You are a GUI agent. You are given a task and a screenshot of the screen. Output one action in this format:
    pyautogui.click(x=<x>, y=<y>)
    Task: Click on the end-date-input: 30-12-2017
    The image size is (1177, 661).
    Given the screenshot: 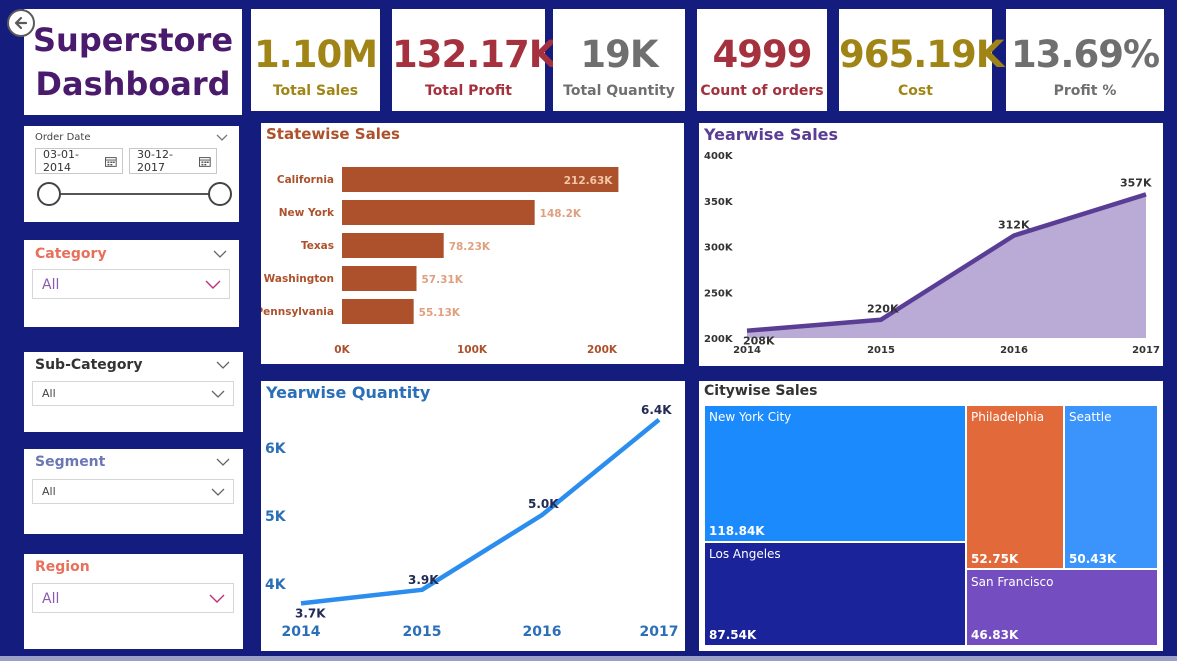 What is the action you would take?
    pyautogui.click(x=173, y=161)
    